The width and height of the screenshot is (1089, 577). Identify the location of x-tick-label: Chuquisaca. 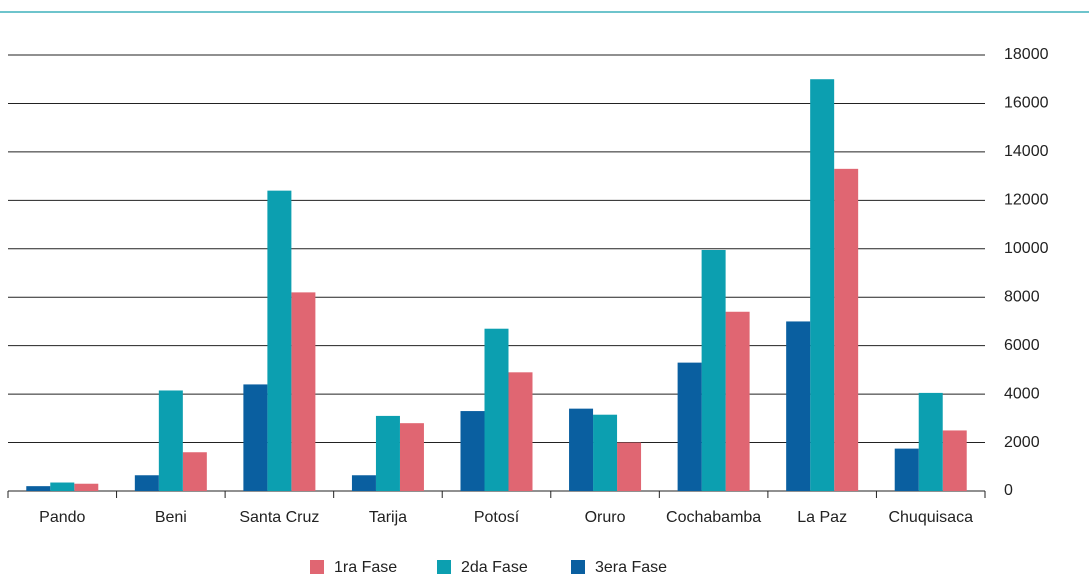
(930, 517).